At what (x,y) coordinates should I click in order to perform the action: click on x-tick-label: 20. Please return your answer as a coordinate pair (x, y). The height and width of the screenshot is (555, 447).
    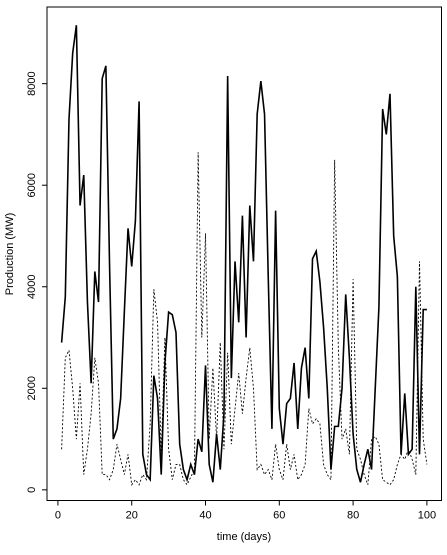
    Looking at the image, I should click on (132, 516).